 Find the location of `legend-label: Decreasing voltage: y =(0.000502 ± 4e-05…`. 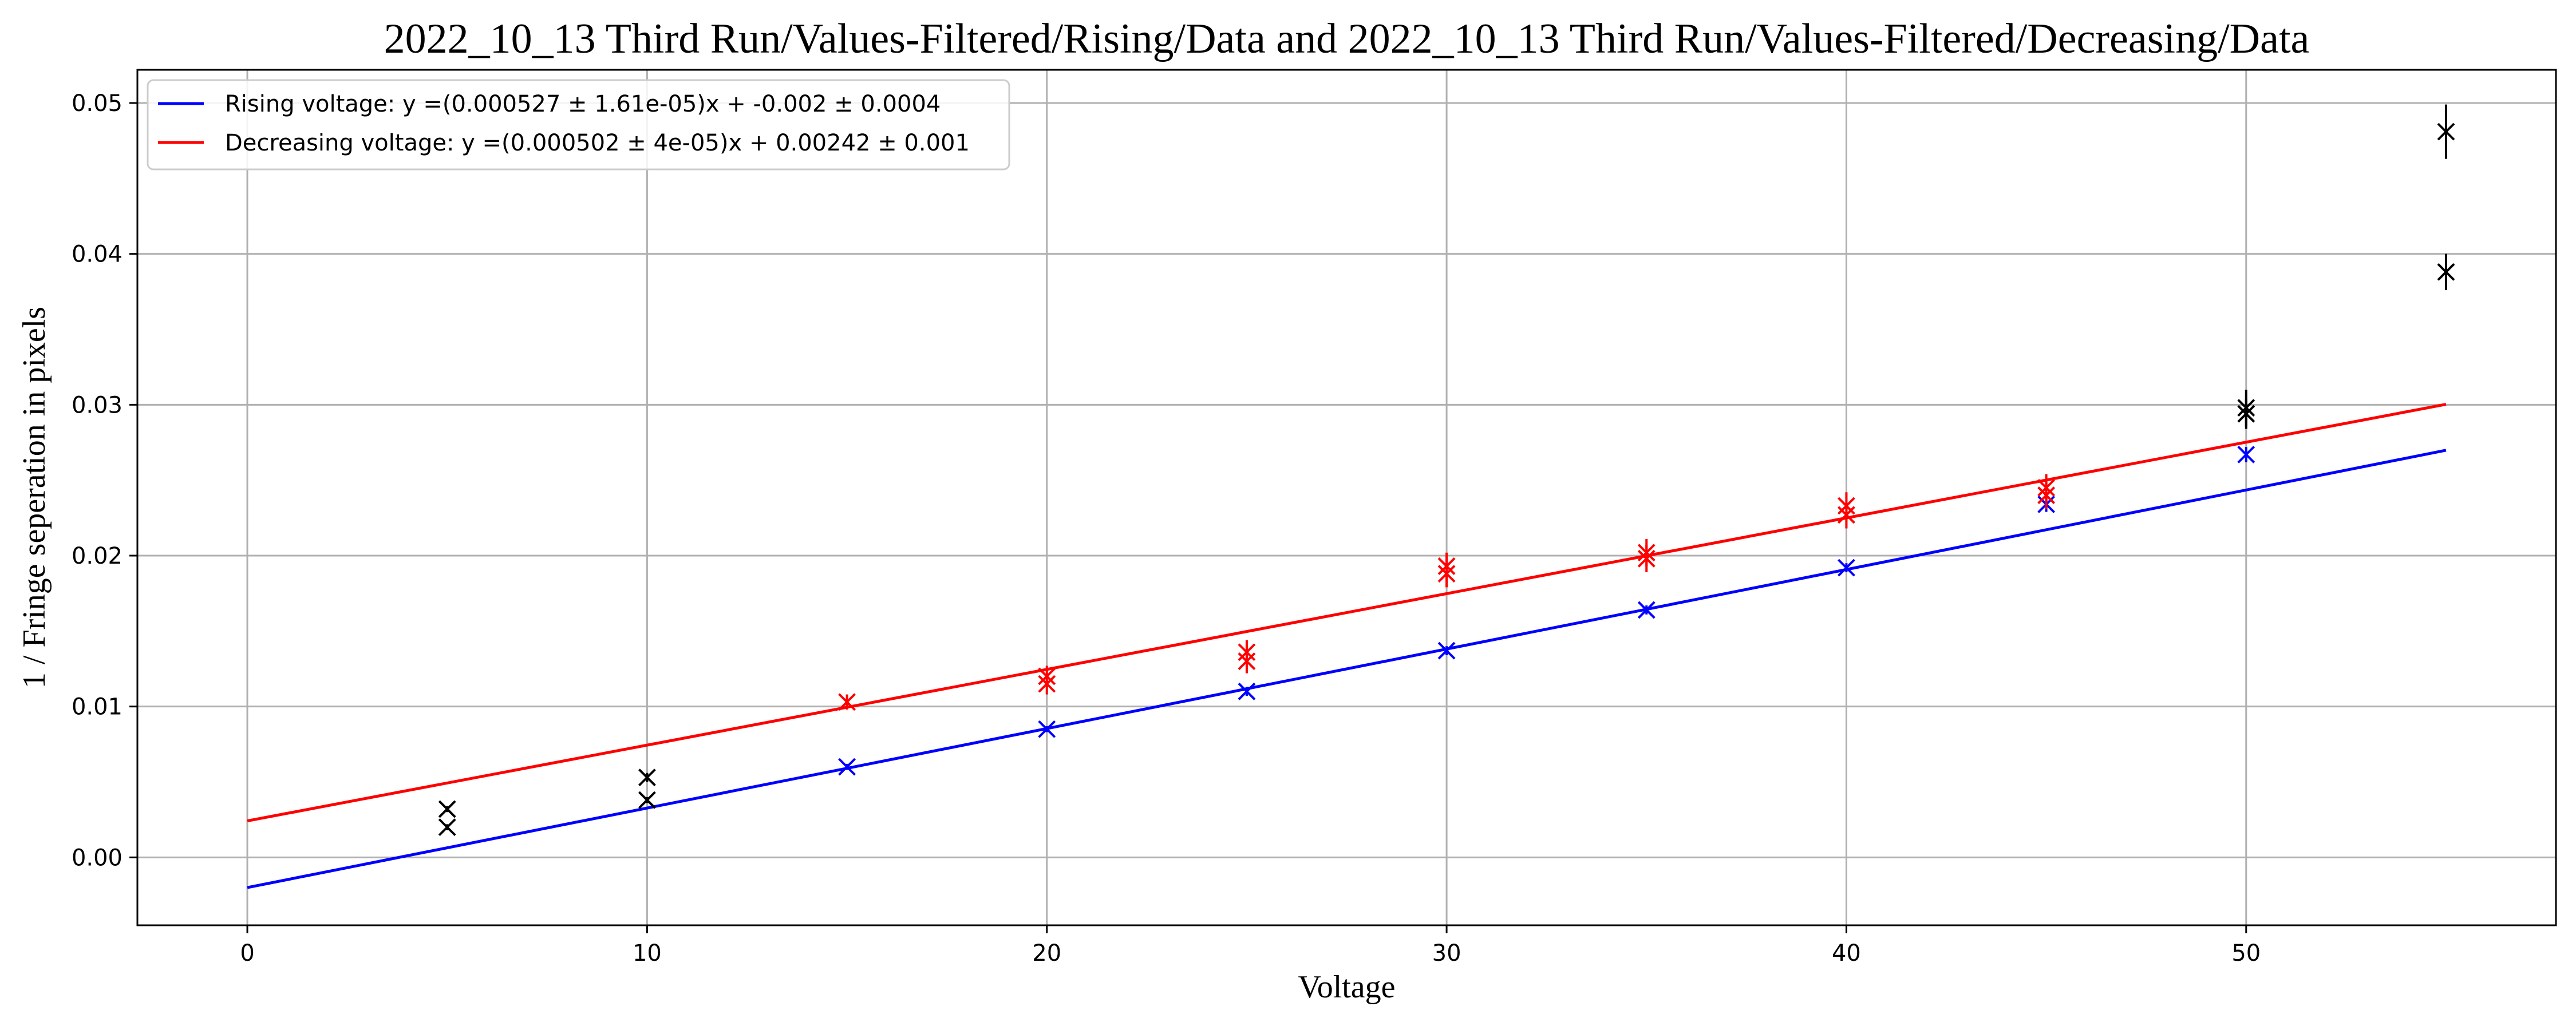

legend-label: Decreasing voltage: y =(0.000502 ± 4e-05… is located at coordinates (597, 143).